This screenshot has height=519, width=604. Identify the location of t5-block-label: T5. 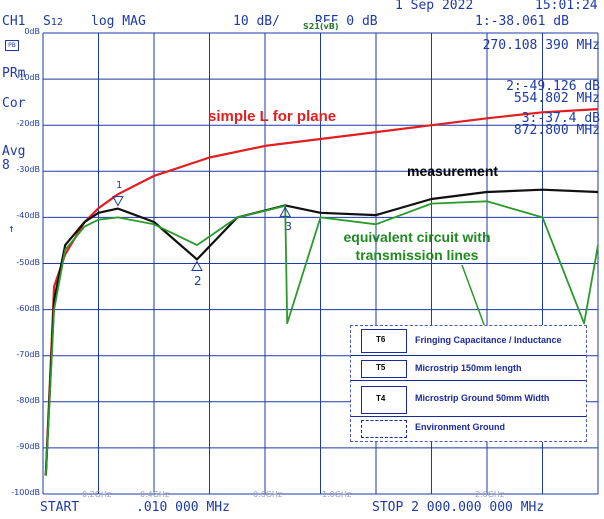
(381, 367).